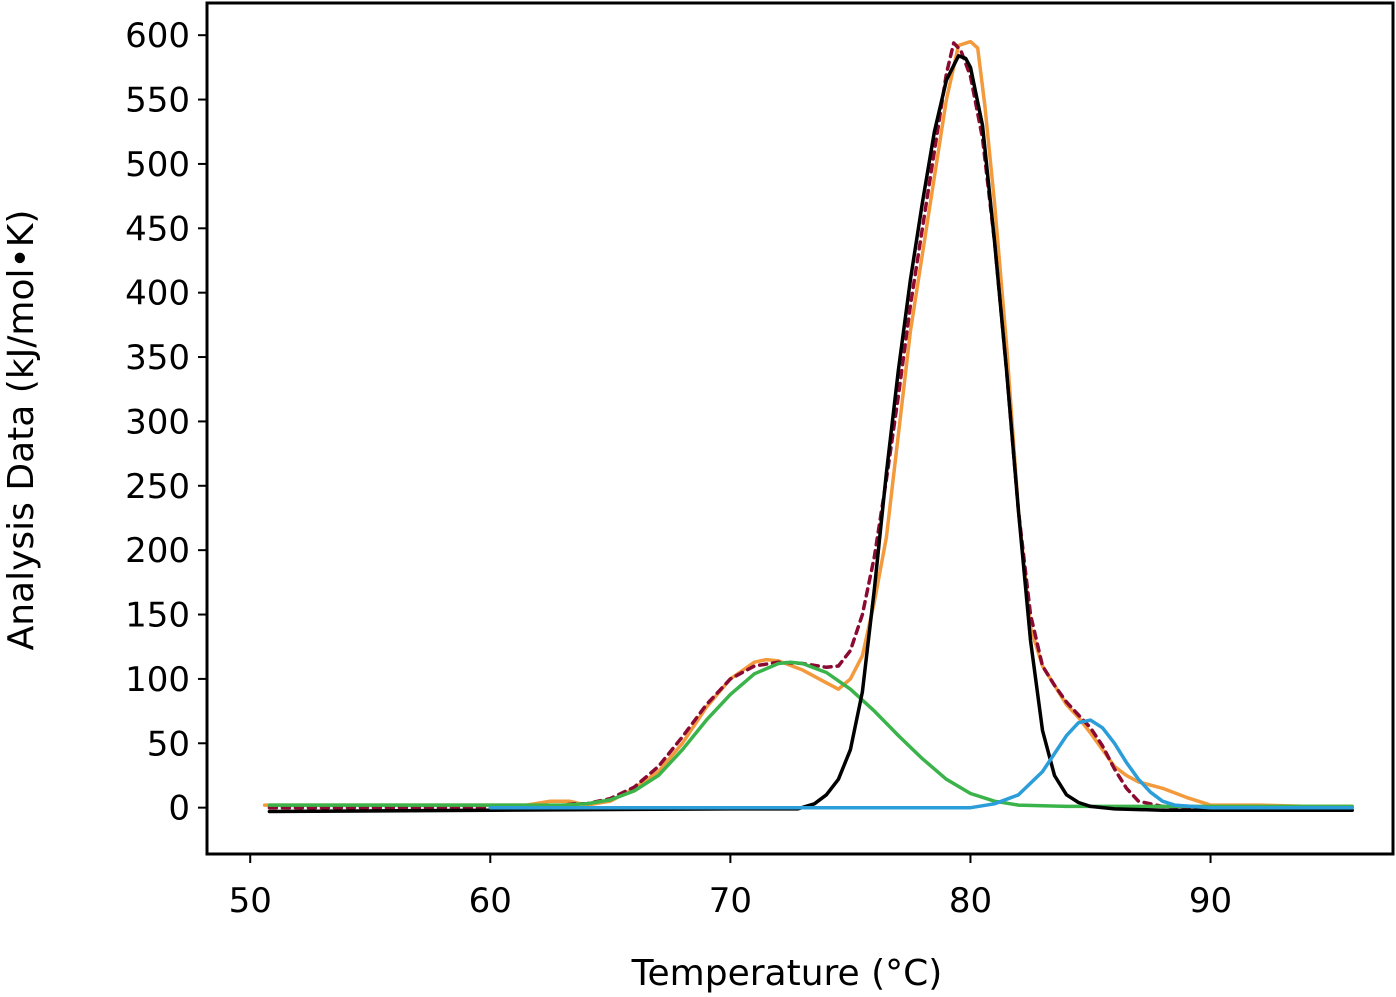  I want to click on x-tick-label: 80, so click(970, 901).